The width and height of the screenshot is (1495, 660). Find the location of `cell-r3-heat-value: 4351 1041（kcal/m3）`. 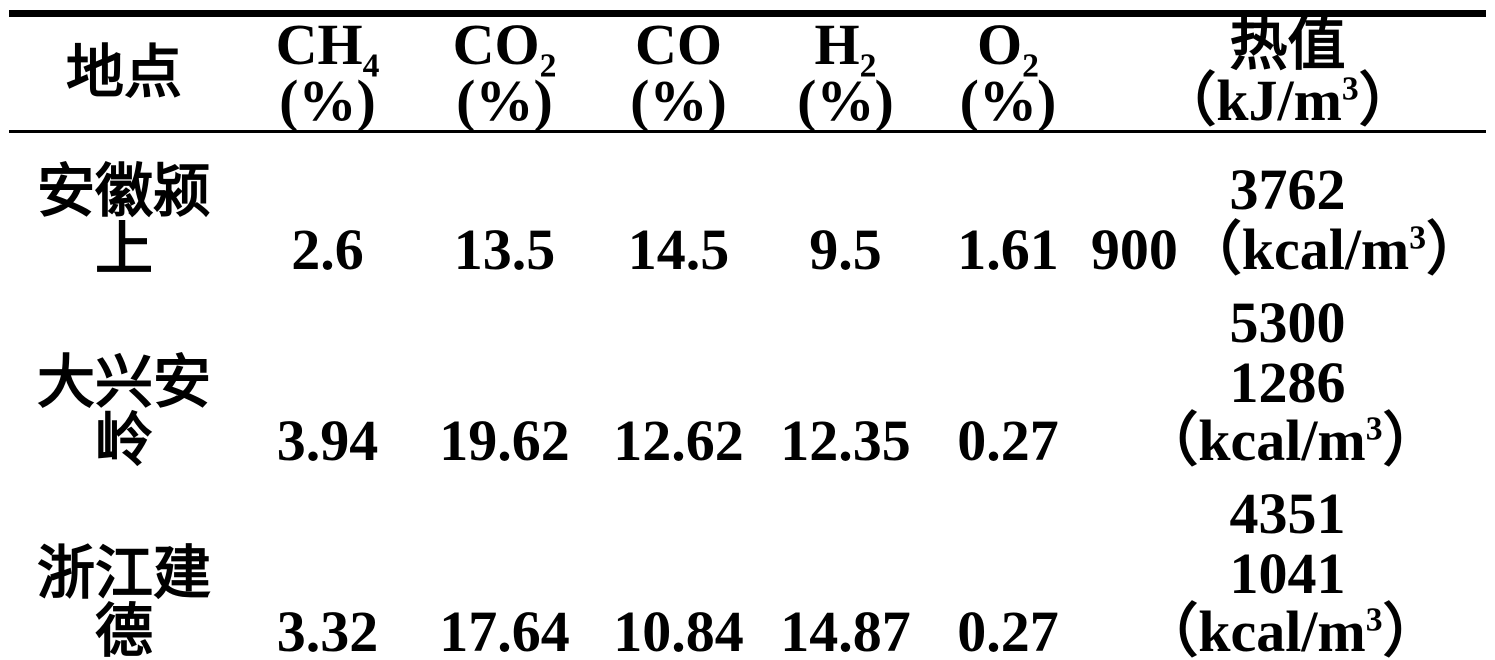

cell-r3-heat-value: 4351 1041（kcal/m3） is located at coordinates (1287, 570).